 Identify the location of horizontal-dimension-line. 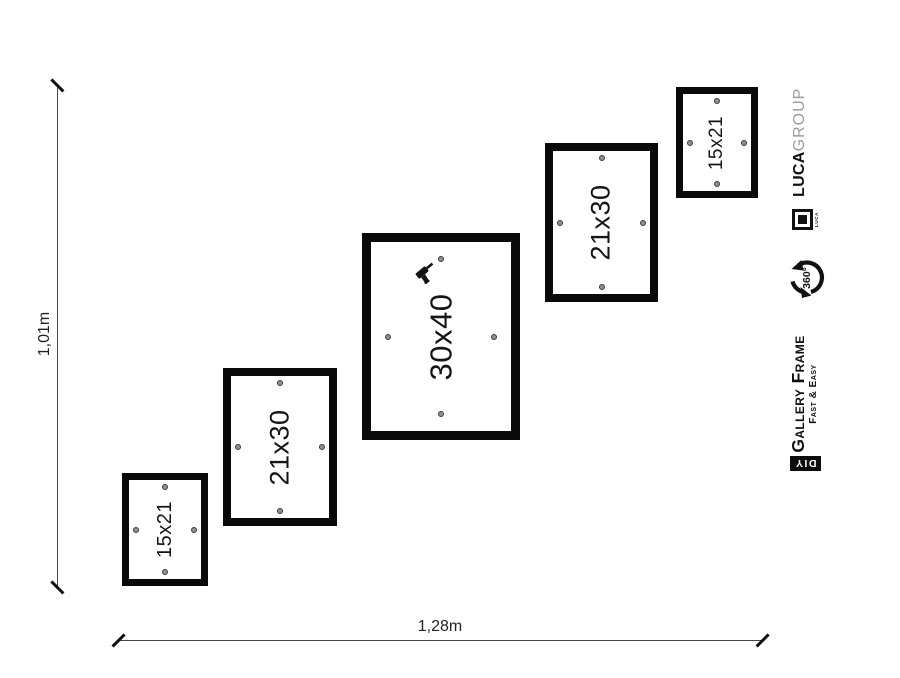
(440, 641).